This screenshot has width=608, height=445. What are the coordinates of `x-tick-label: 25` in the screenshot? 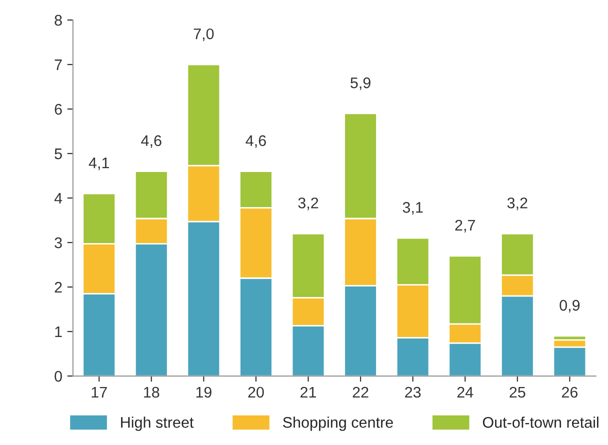 It's located at (518, 392).